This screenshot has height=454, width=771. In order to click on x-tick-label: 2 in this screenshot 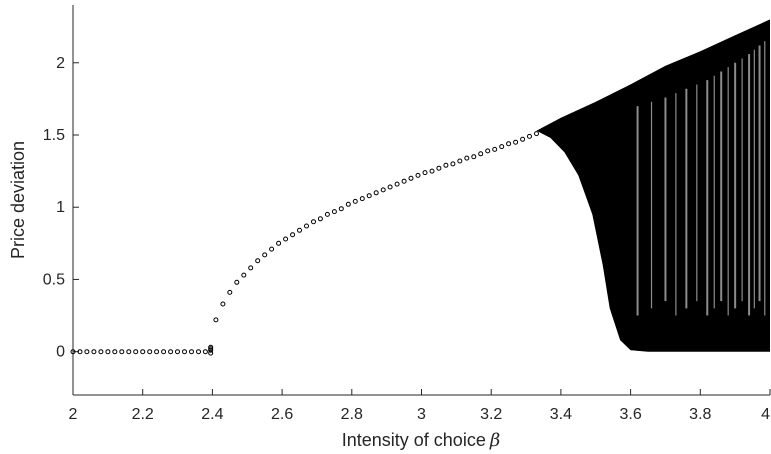, I will do `click(73, 414)`.